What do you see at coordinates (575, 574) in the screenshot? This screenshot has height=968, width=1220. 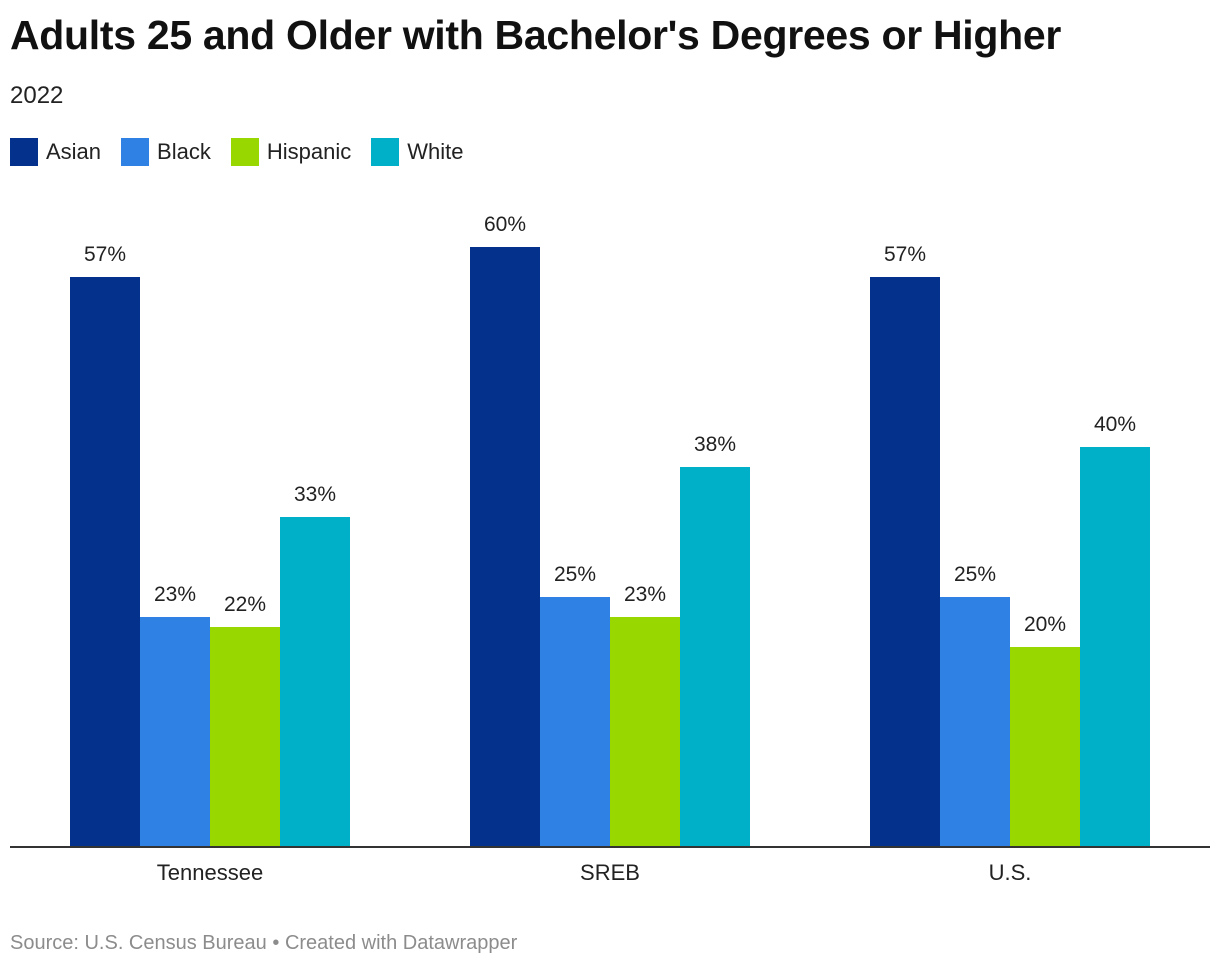 I see `data-label-black-1: 25%` at bounding box center [575, 574].